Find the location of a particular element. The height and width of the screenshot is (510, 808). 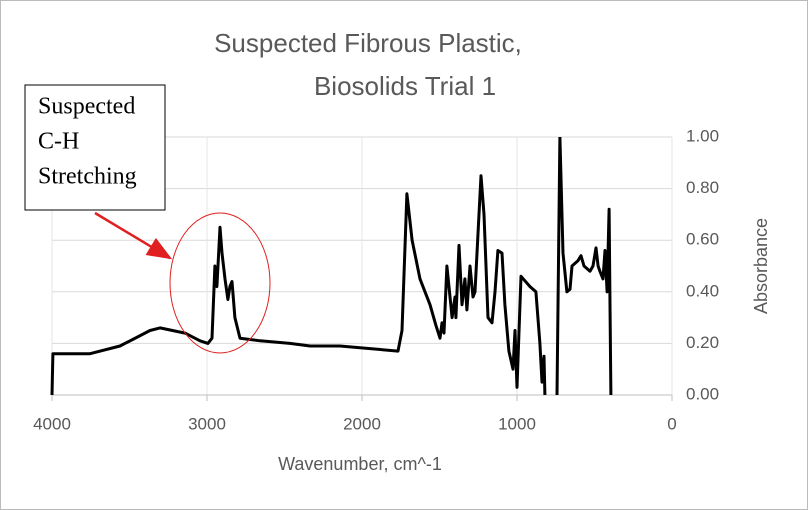

chart-title: Suspected Fibrous Plastic, is located at coordinates (368, 43).